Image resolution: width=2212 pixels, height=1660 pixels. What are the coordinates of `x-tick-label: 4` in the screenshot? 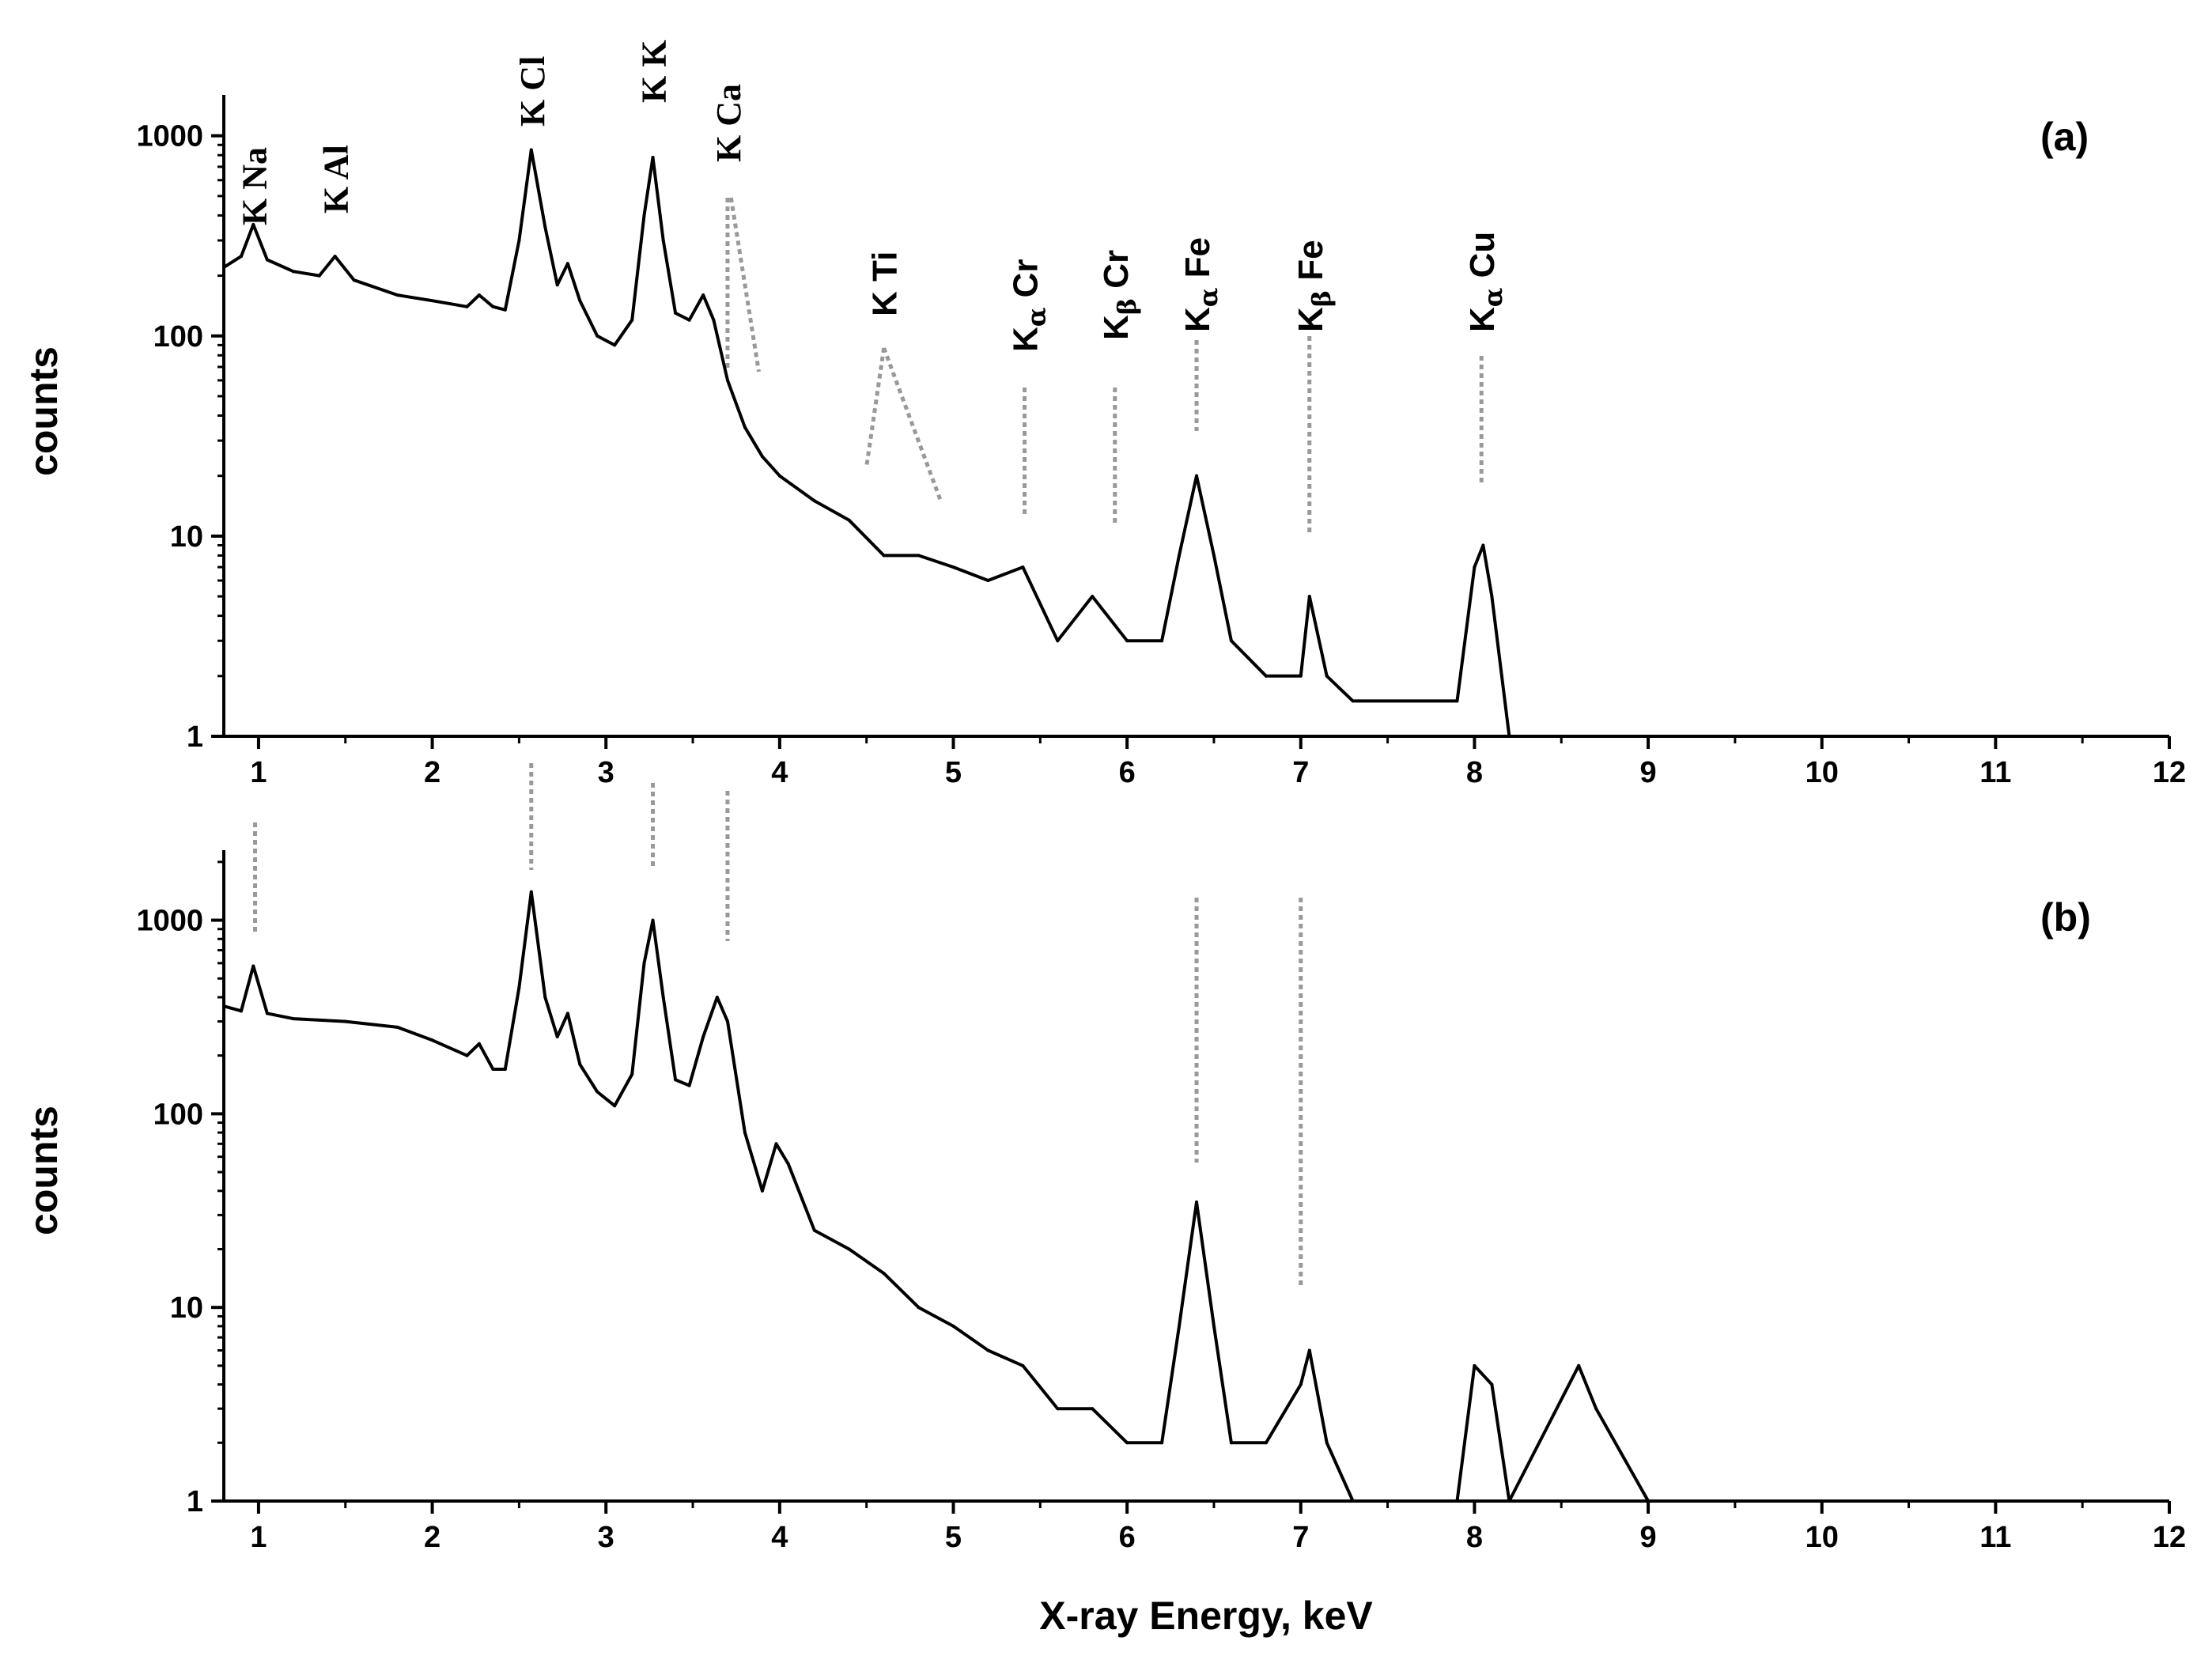 It's located at (779, 772).